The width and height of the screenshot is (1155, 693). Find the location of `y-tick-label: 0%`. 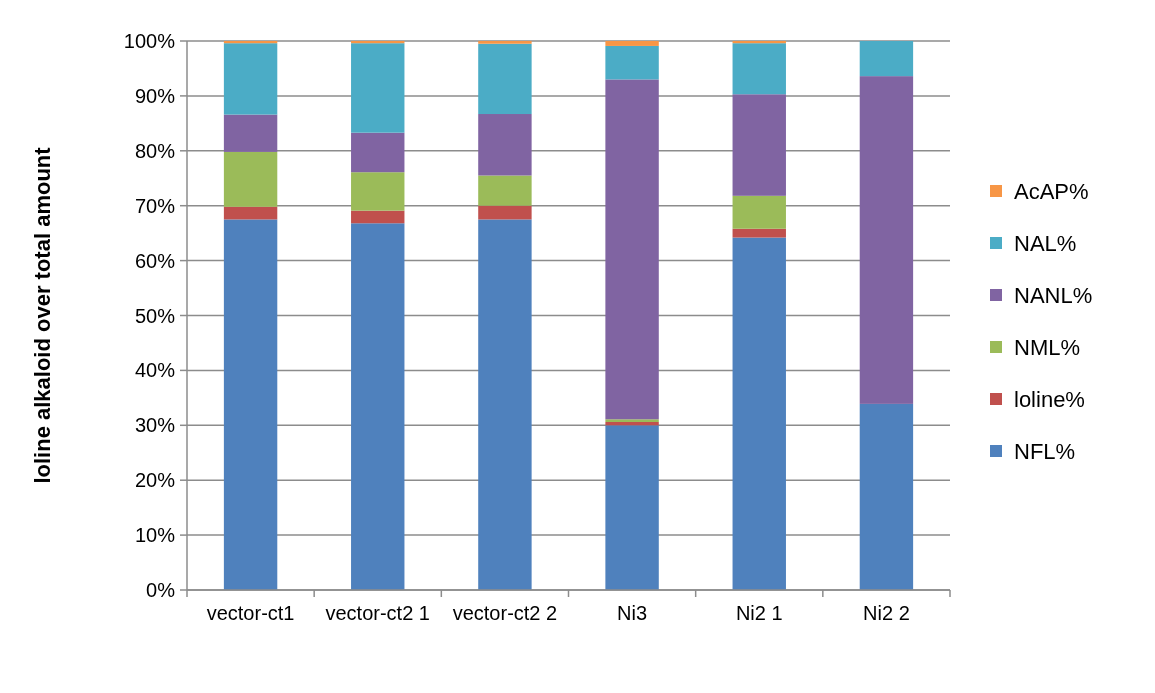

y-tick-label: 0% is located at coordinates (161, 590).